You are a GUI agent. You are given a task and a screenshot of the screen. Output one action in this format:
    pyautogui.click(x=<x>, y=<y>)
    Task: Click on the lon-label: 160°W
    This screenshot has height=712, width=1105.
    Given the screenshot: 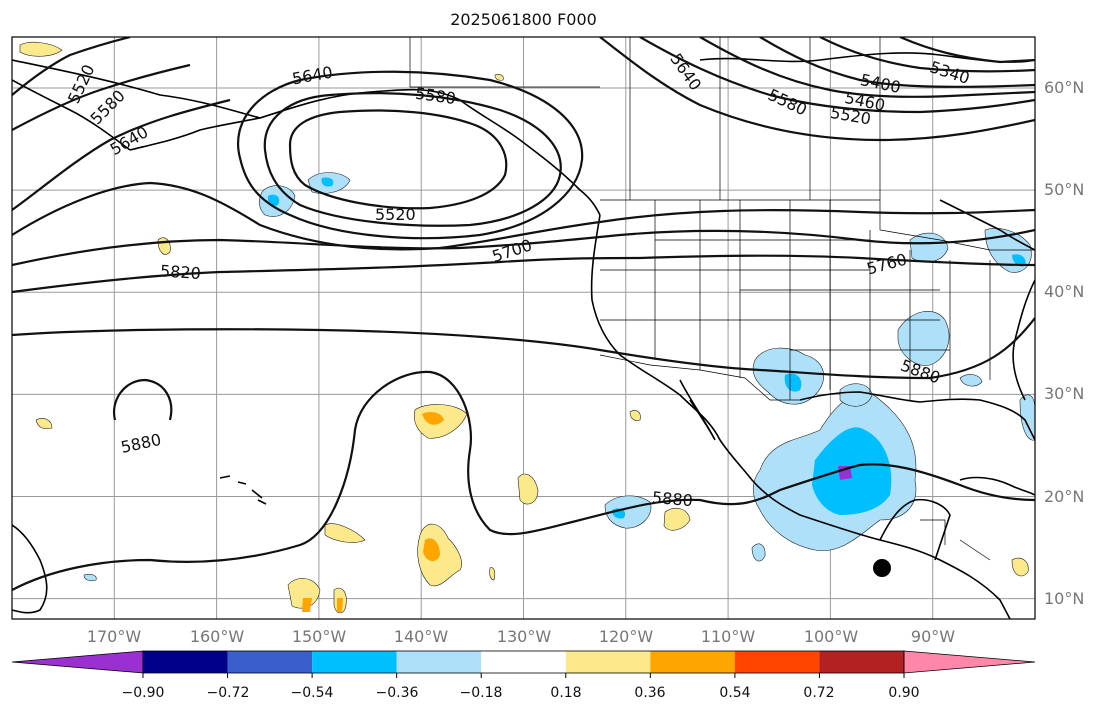 What is the action you would take?
    pyautogui.click(x=217, y=636)
    